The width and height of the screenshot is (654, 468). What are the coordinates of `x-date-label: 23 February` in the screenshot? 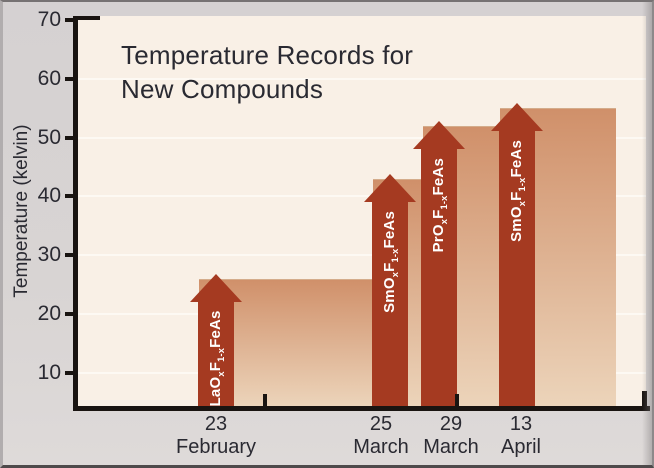 It's located at (216, 436).